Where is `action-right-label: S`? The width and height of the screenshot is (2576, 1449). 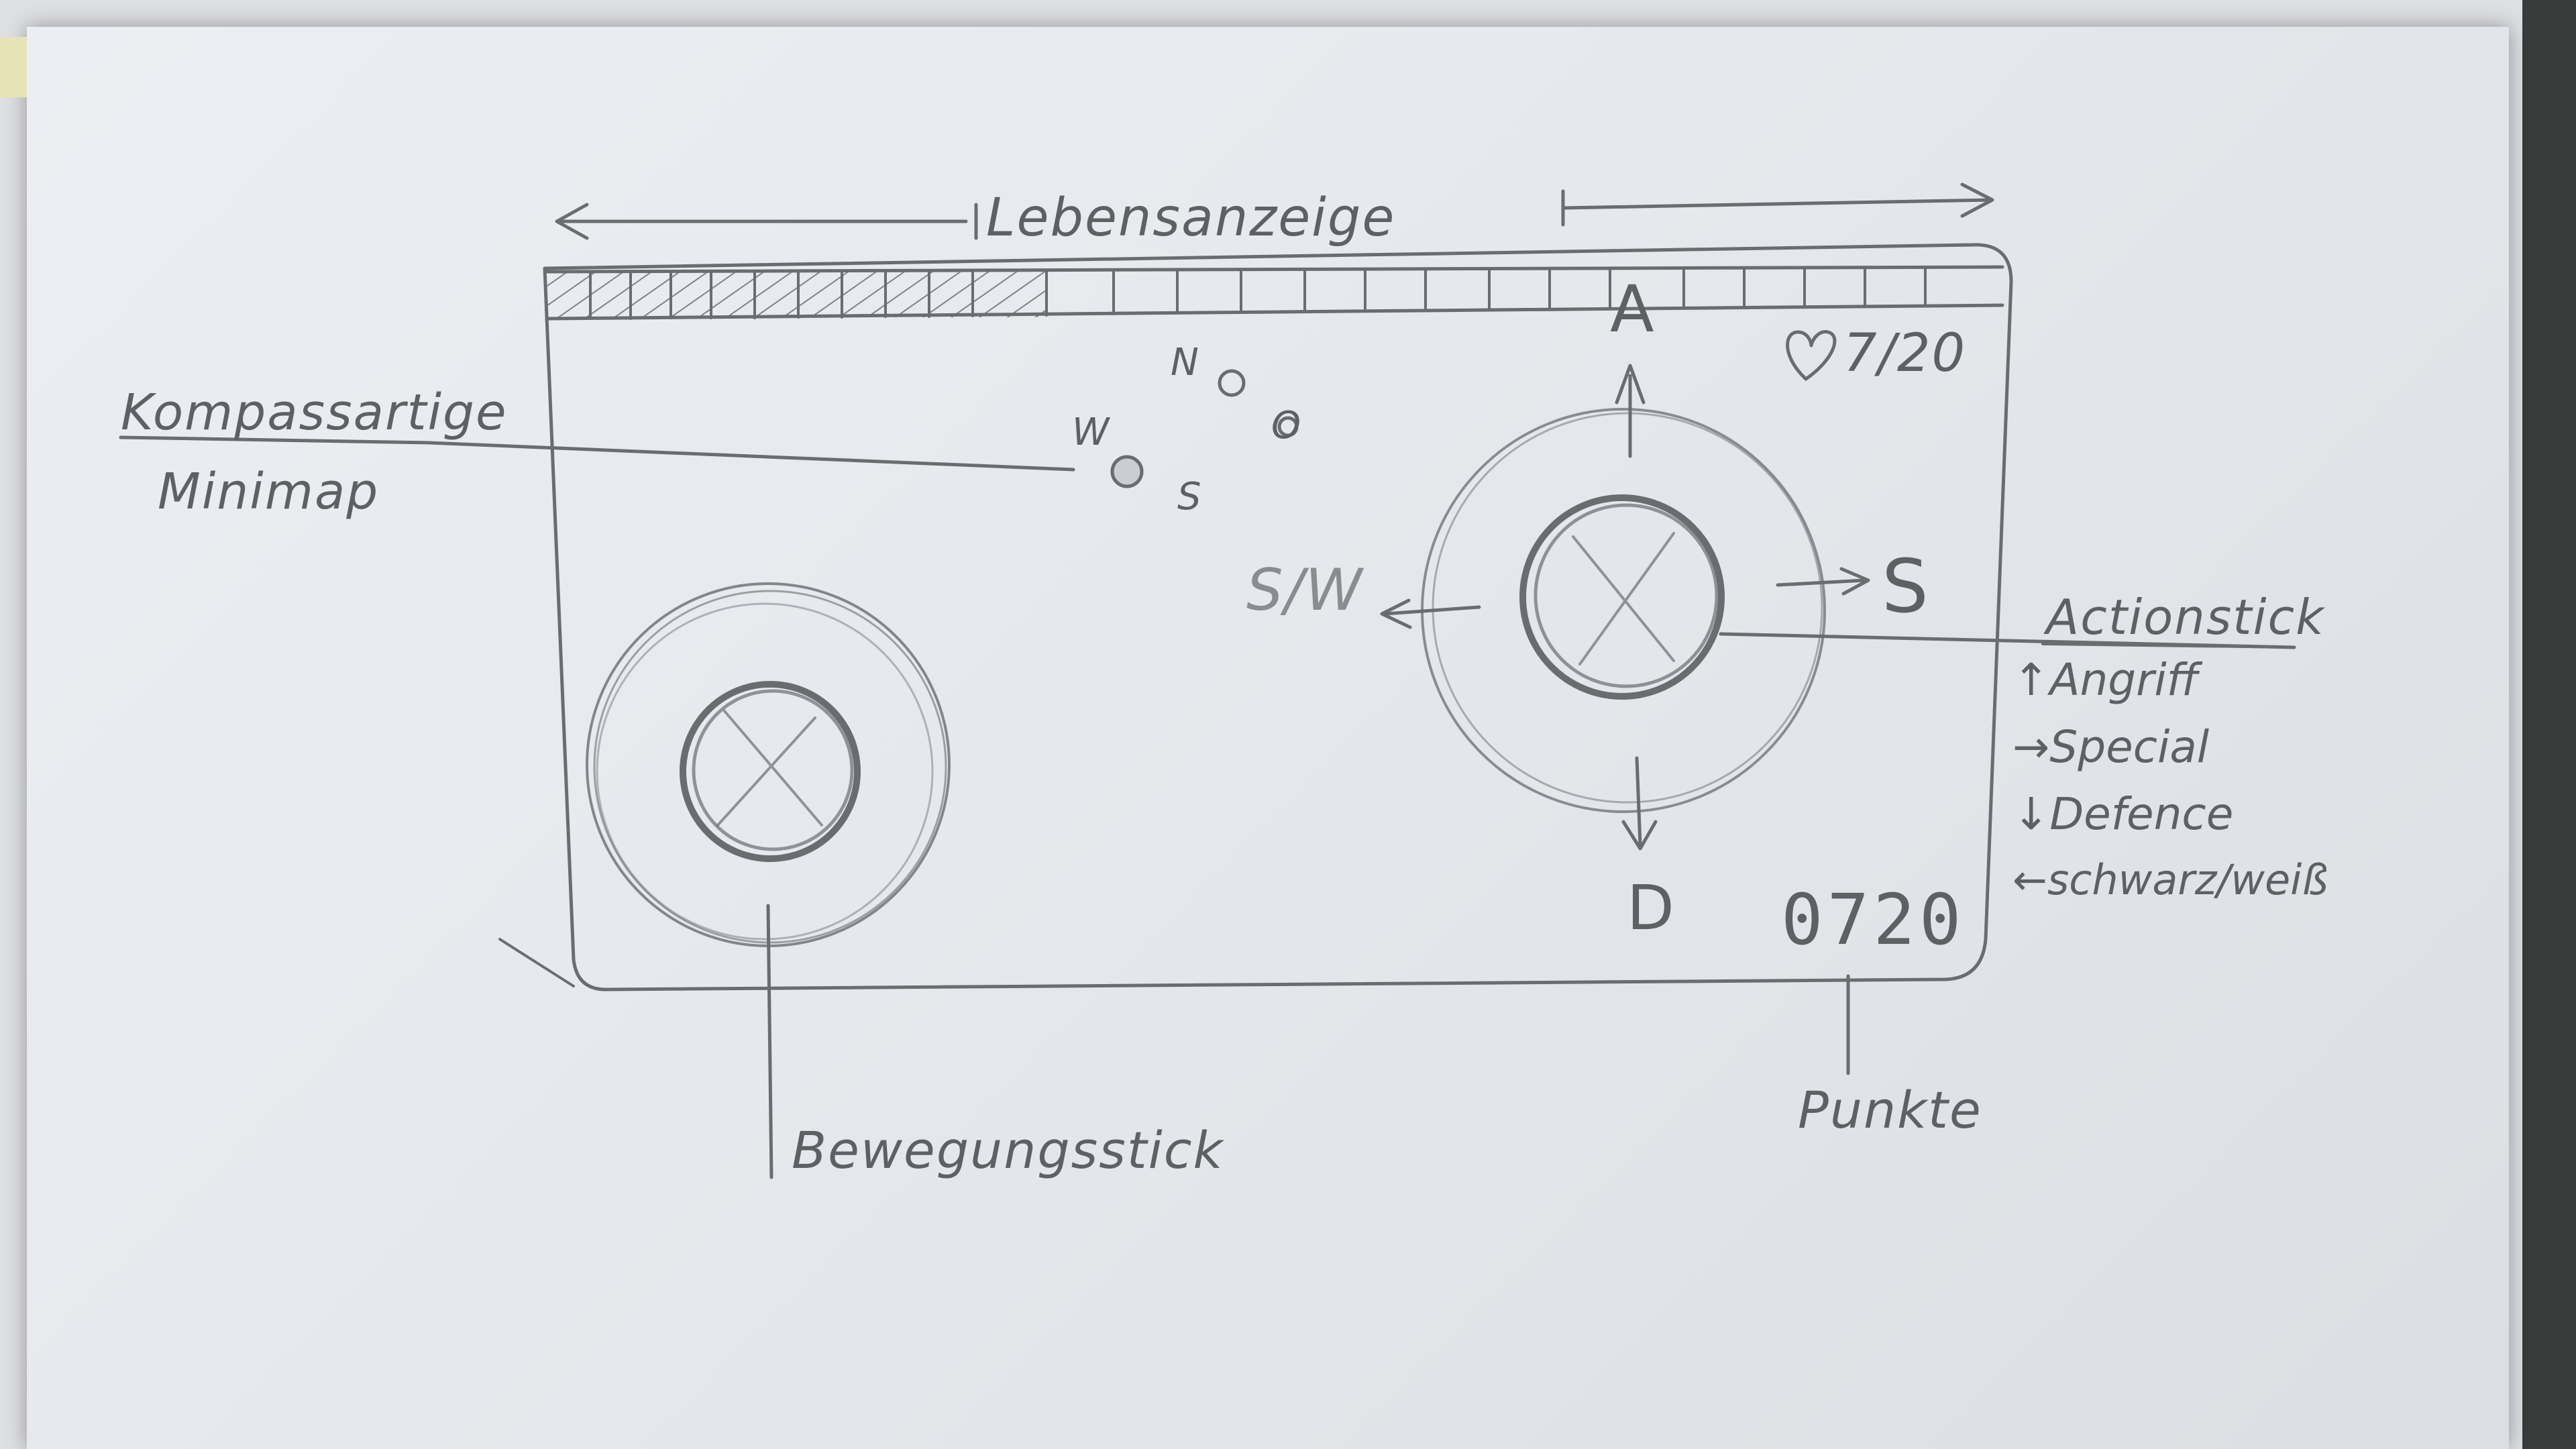 action-right-label: S is located at coordinates (1906, 586).